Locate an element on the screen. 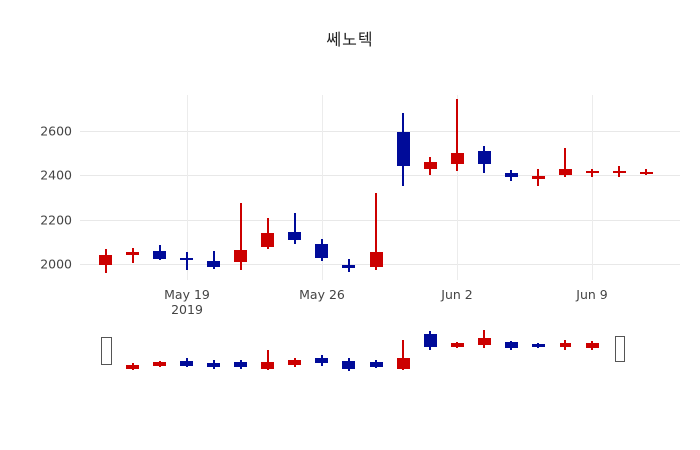 This screenshot has width=700, height=450. y-tick-label: 2600 is located at coordinates (56, 131).